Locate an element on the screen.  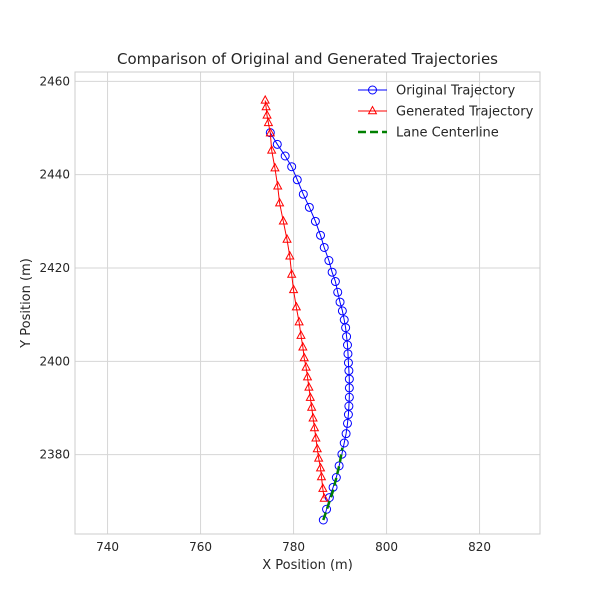
series-line-lane is located at coordinates (333, 484).